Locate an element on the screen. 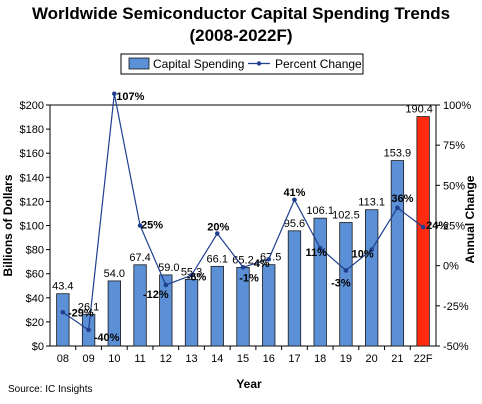 This screenshot has width=482, height=404. percent-change-label: 10% is located at coordinates (363, 255).